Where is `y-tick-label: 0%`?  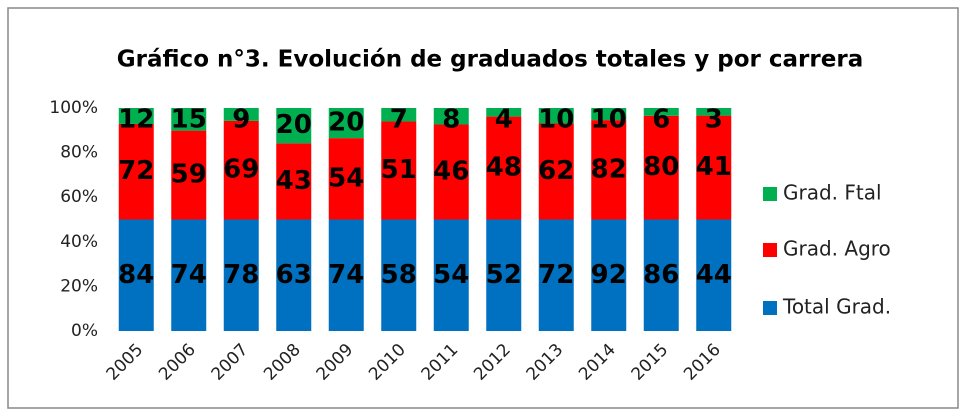 y-tick-label: 0% is located at coordinates (84, 331).